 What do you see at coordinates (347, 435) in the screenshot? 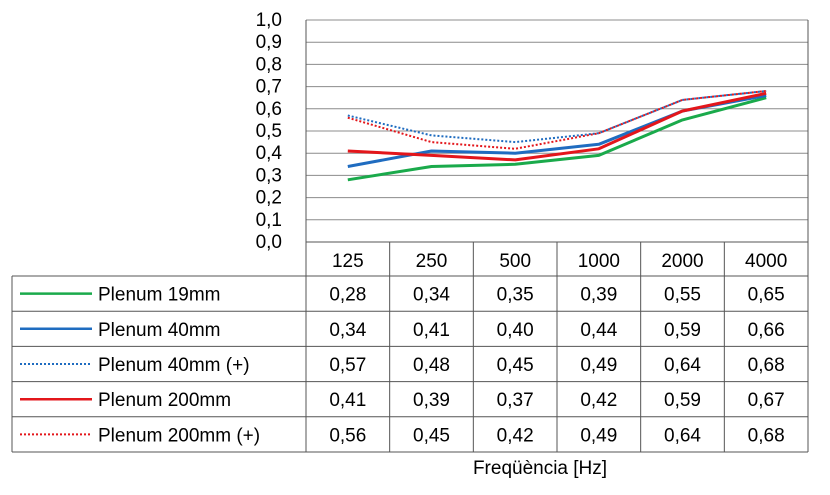
I see `data-label: 0,56` at bounding box center [347, 435].